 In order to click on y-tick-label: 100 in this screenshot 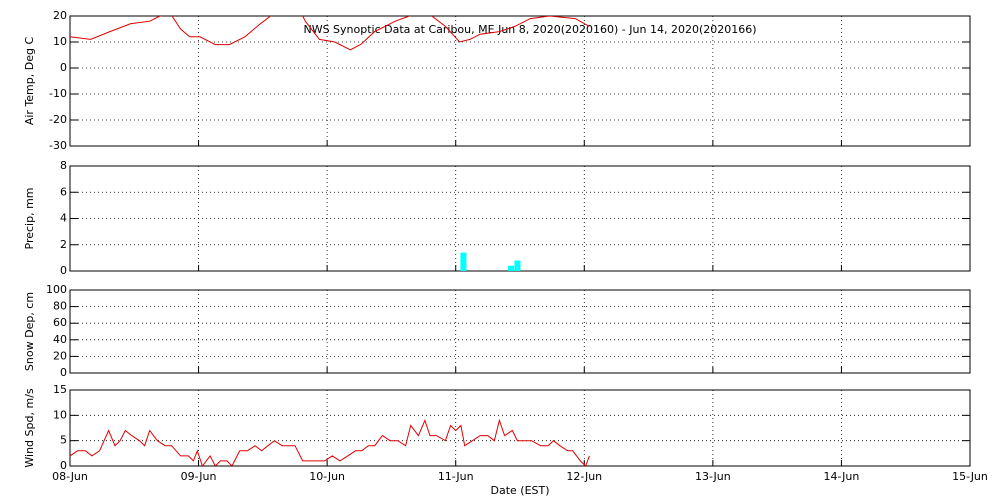, I will do `click(56, 289)`.